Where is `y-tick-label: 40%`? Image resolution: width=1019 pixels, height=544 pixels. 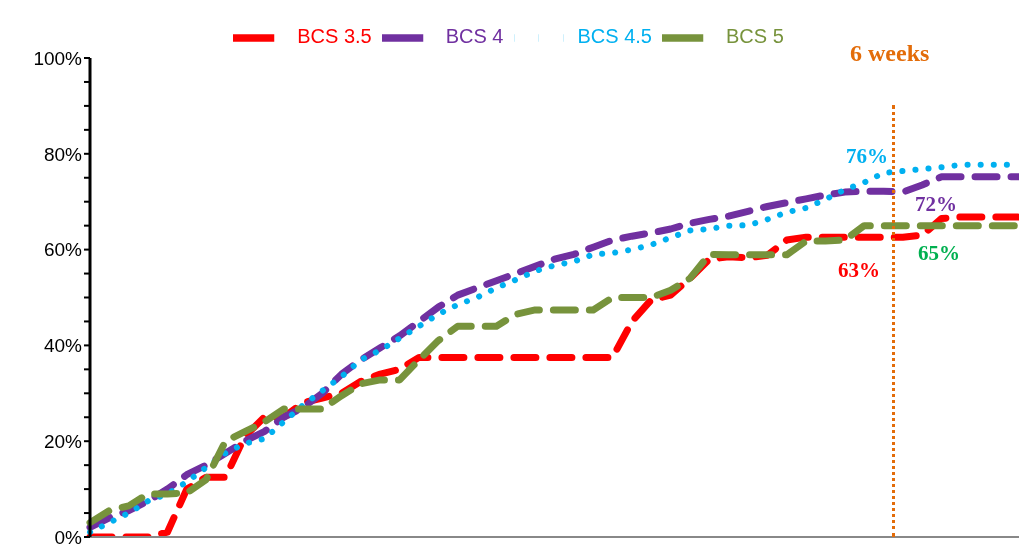 y-tick-label: 40% is located at coordinates (63, 346).